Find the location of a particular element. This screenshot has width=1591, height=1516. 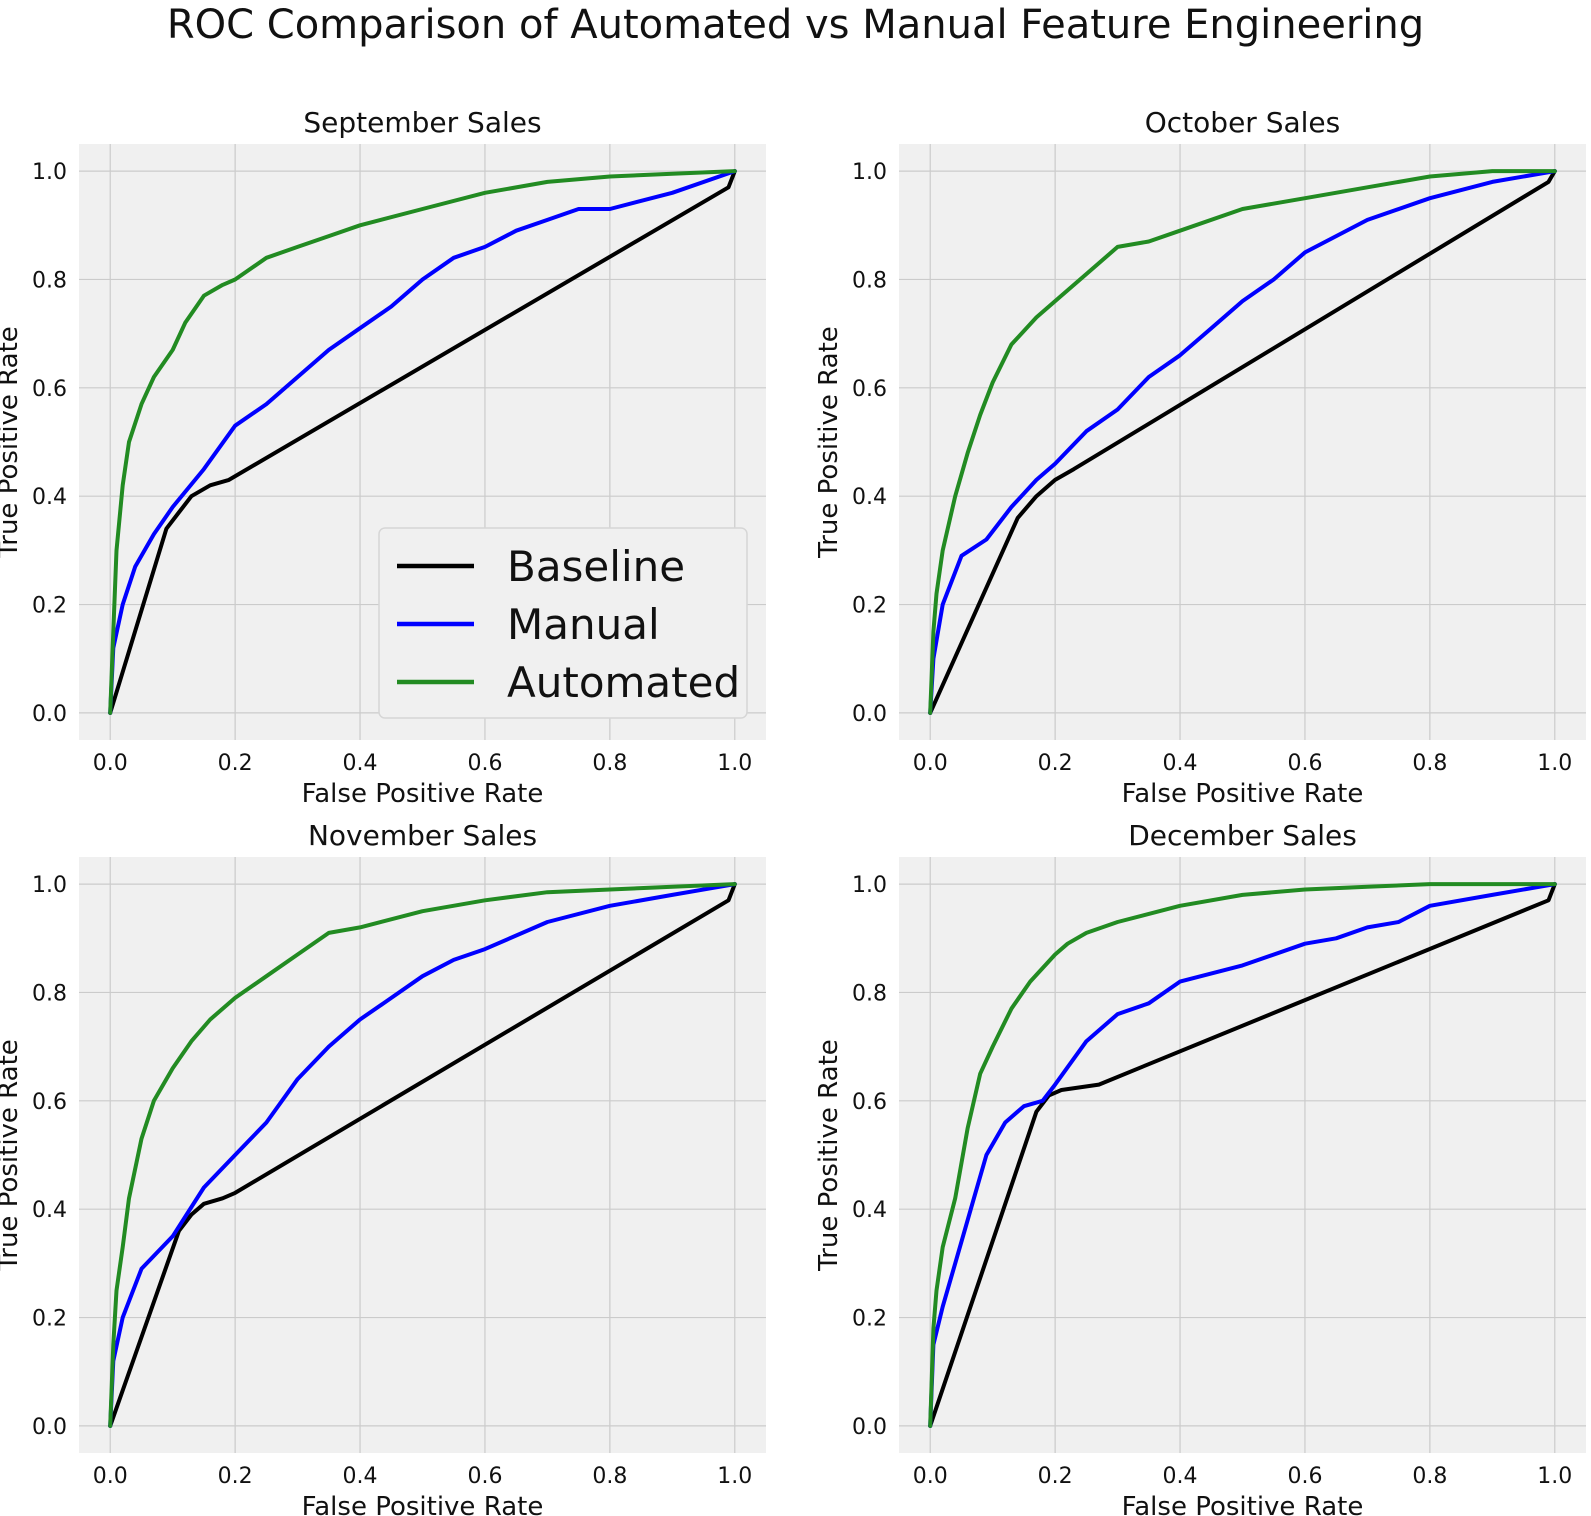

legend-label-automated: Automated is located at coordinates (623, 682).